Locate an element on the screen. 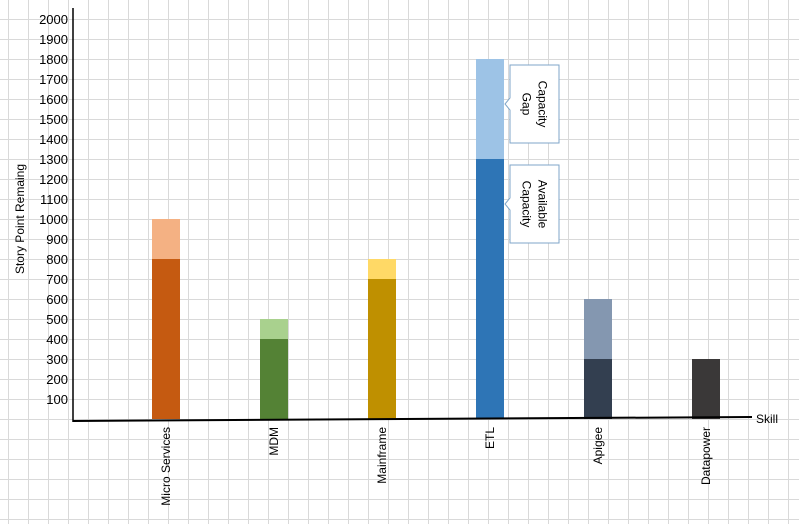 Image resolution: width=799 pixels, height=524 pixels. y-tick-label: 200 is located at coordinates (57, 379).